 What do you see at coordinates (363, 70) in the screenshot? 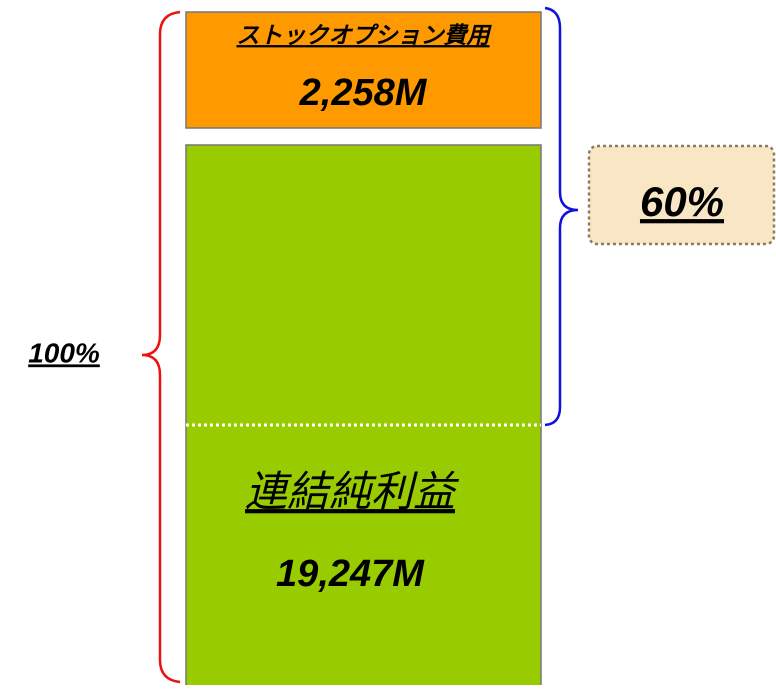
I see `stock-option-box` at bounding box center [363, 70].